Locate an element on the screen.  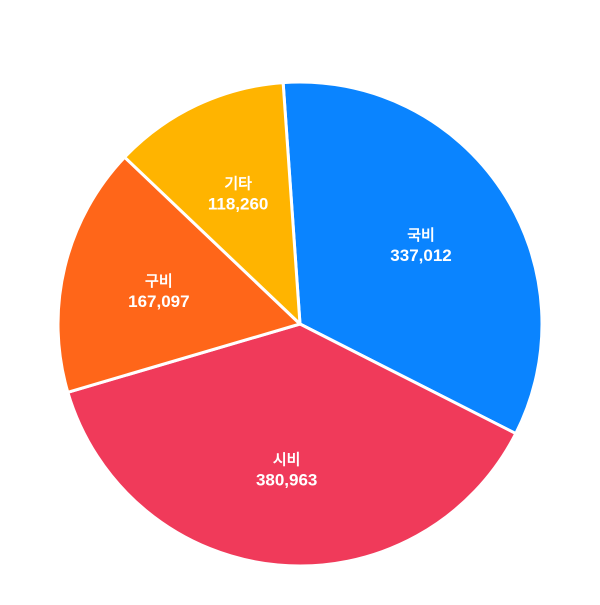
slice-label: 국비 is located at coordinates (421, 235).